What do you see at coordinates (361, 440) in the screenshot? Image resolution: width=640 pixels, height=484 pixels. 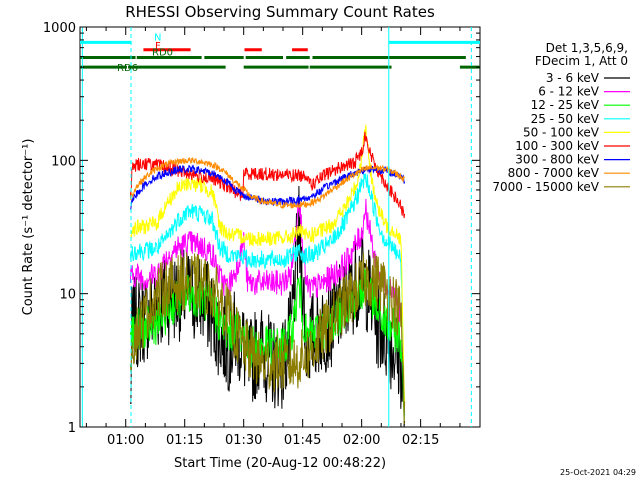 I see `x-tick-label: 02:00` at bounding box center [361, 440].